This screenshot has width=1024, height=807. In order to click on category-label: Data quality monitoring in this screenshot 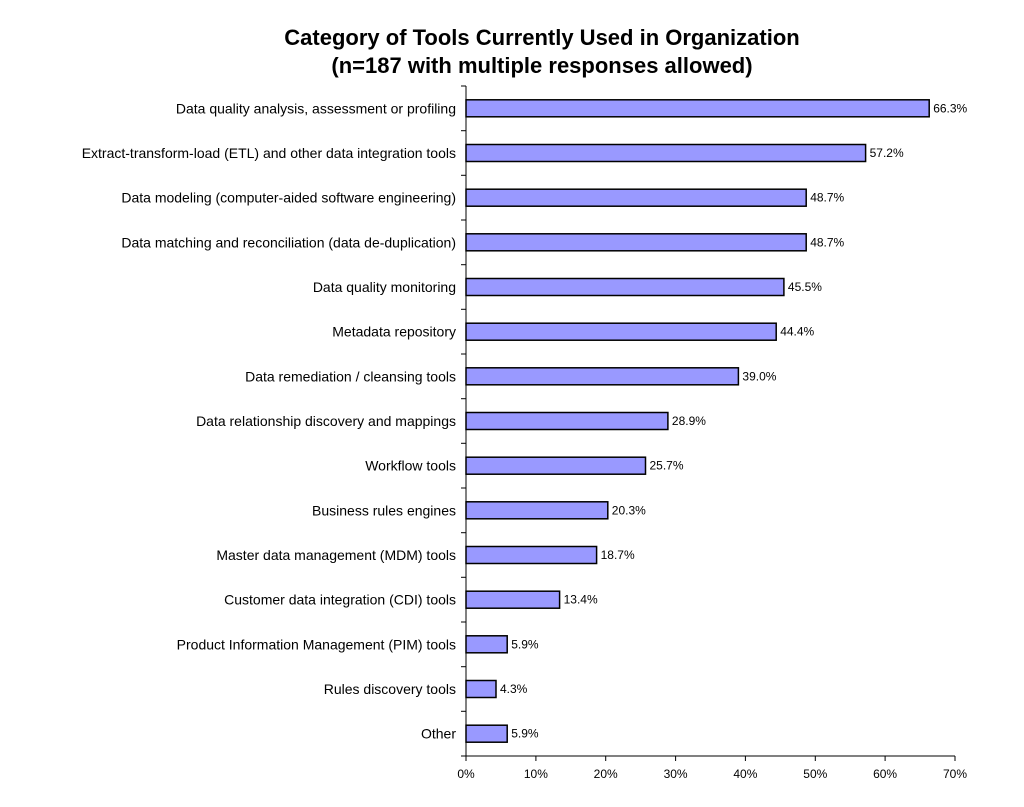, I will do `click(384, 287)`.